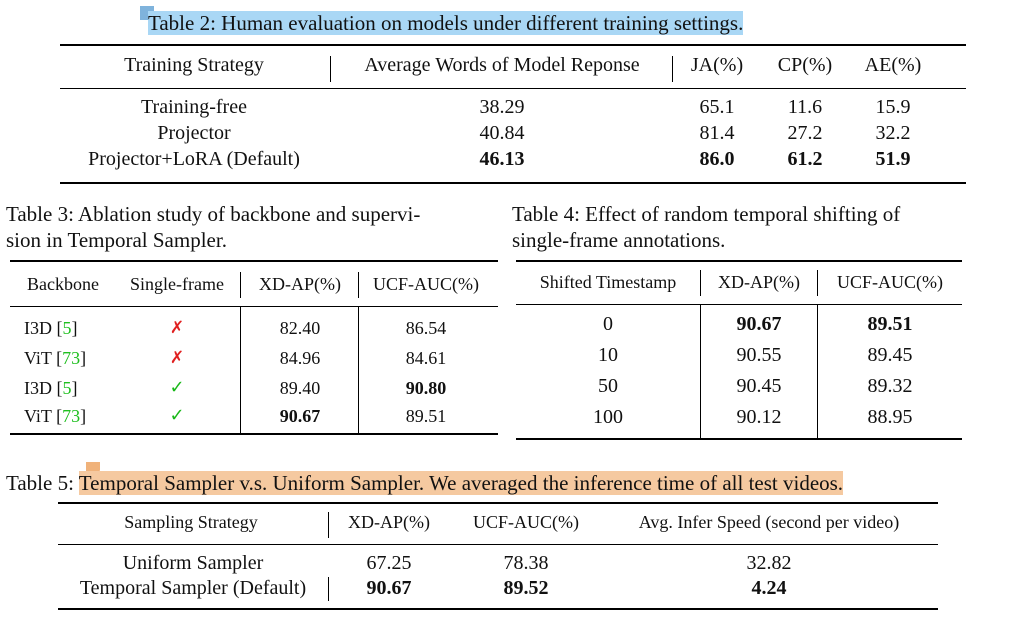 This screenshot has width=1010, height=630. Describe the element at coordinates (759, 355) in the screenshot. I see `table-row-xd: 90.55` at that location.